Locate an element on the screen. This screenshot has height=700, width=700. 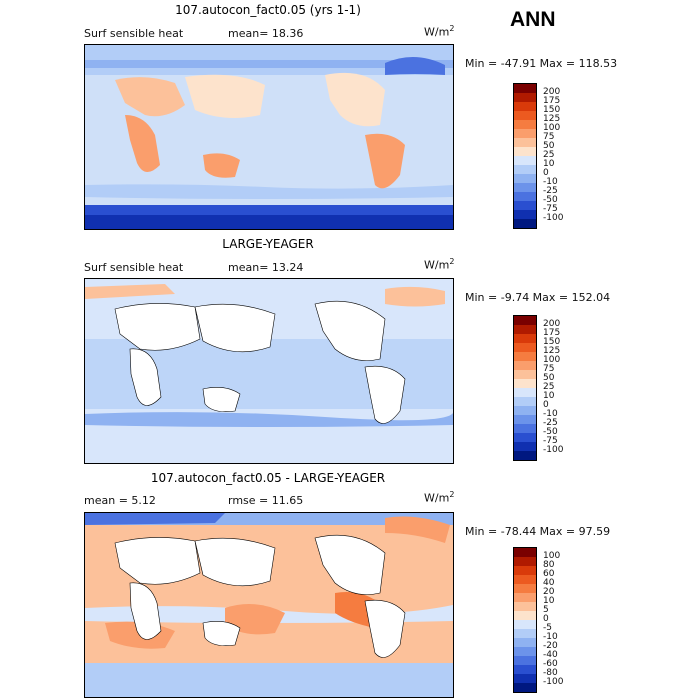
colorbar-tick: -40 is located at coordinates (550, 655).